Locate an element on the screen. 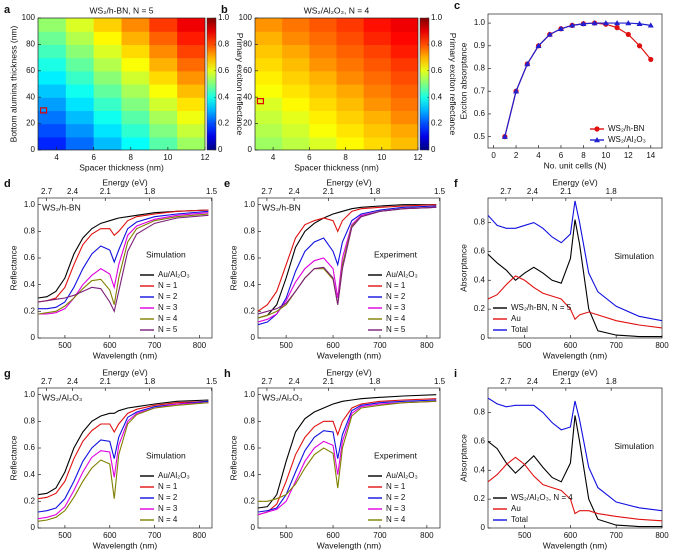 This screenshot has height=560, width=680. y-tick-label: 20 is located at coordinates (247, 123).